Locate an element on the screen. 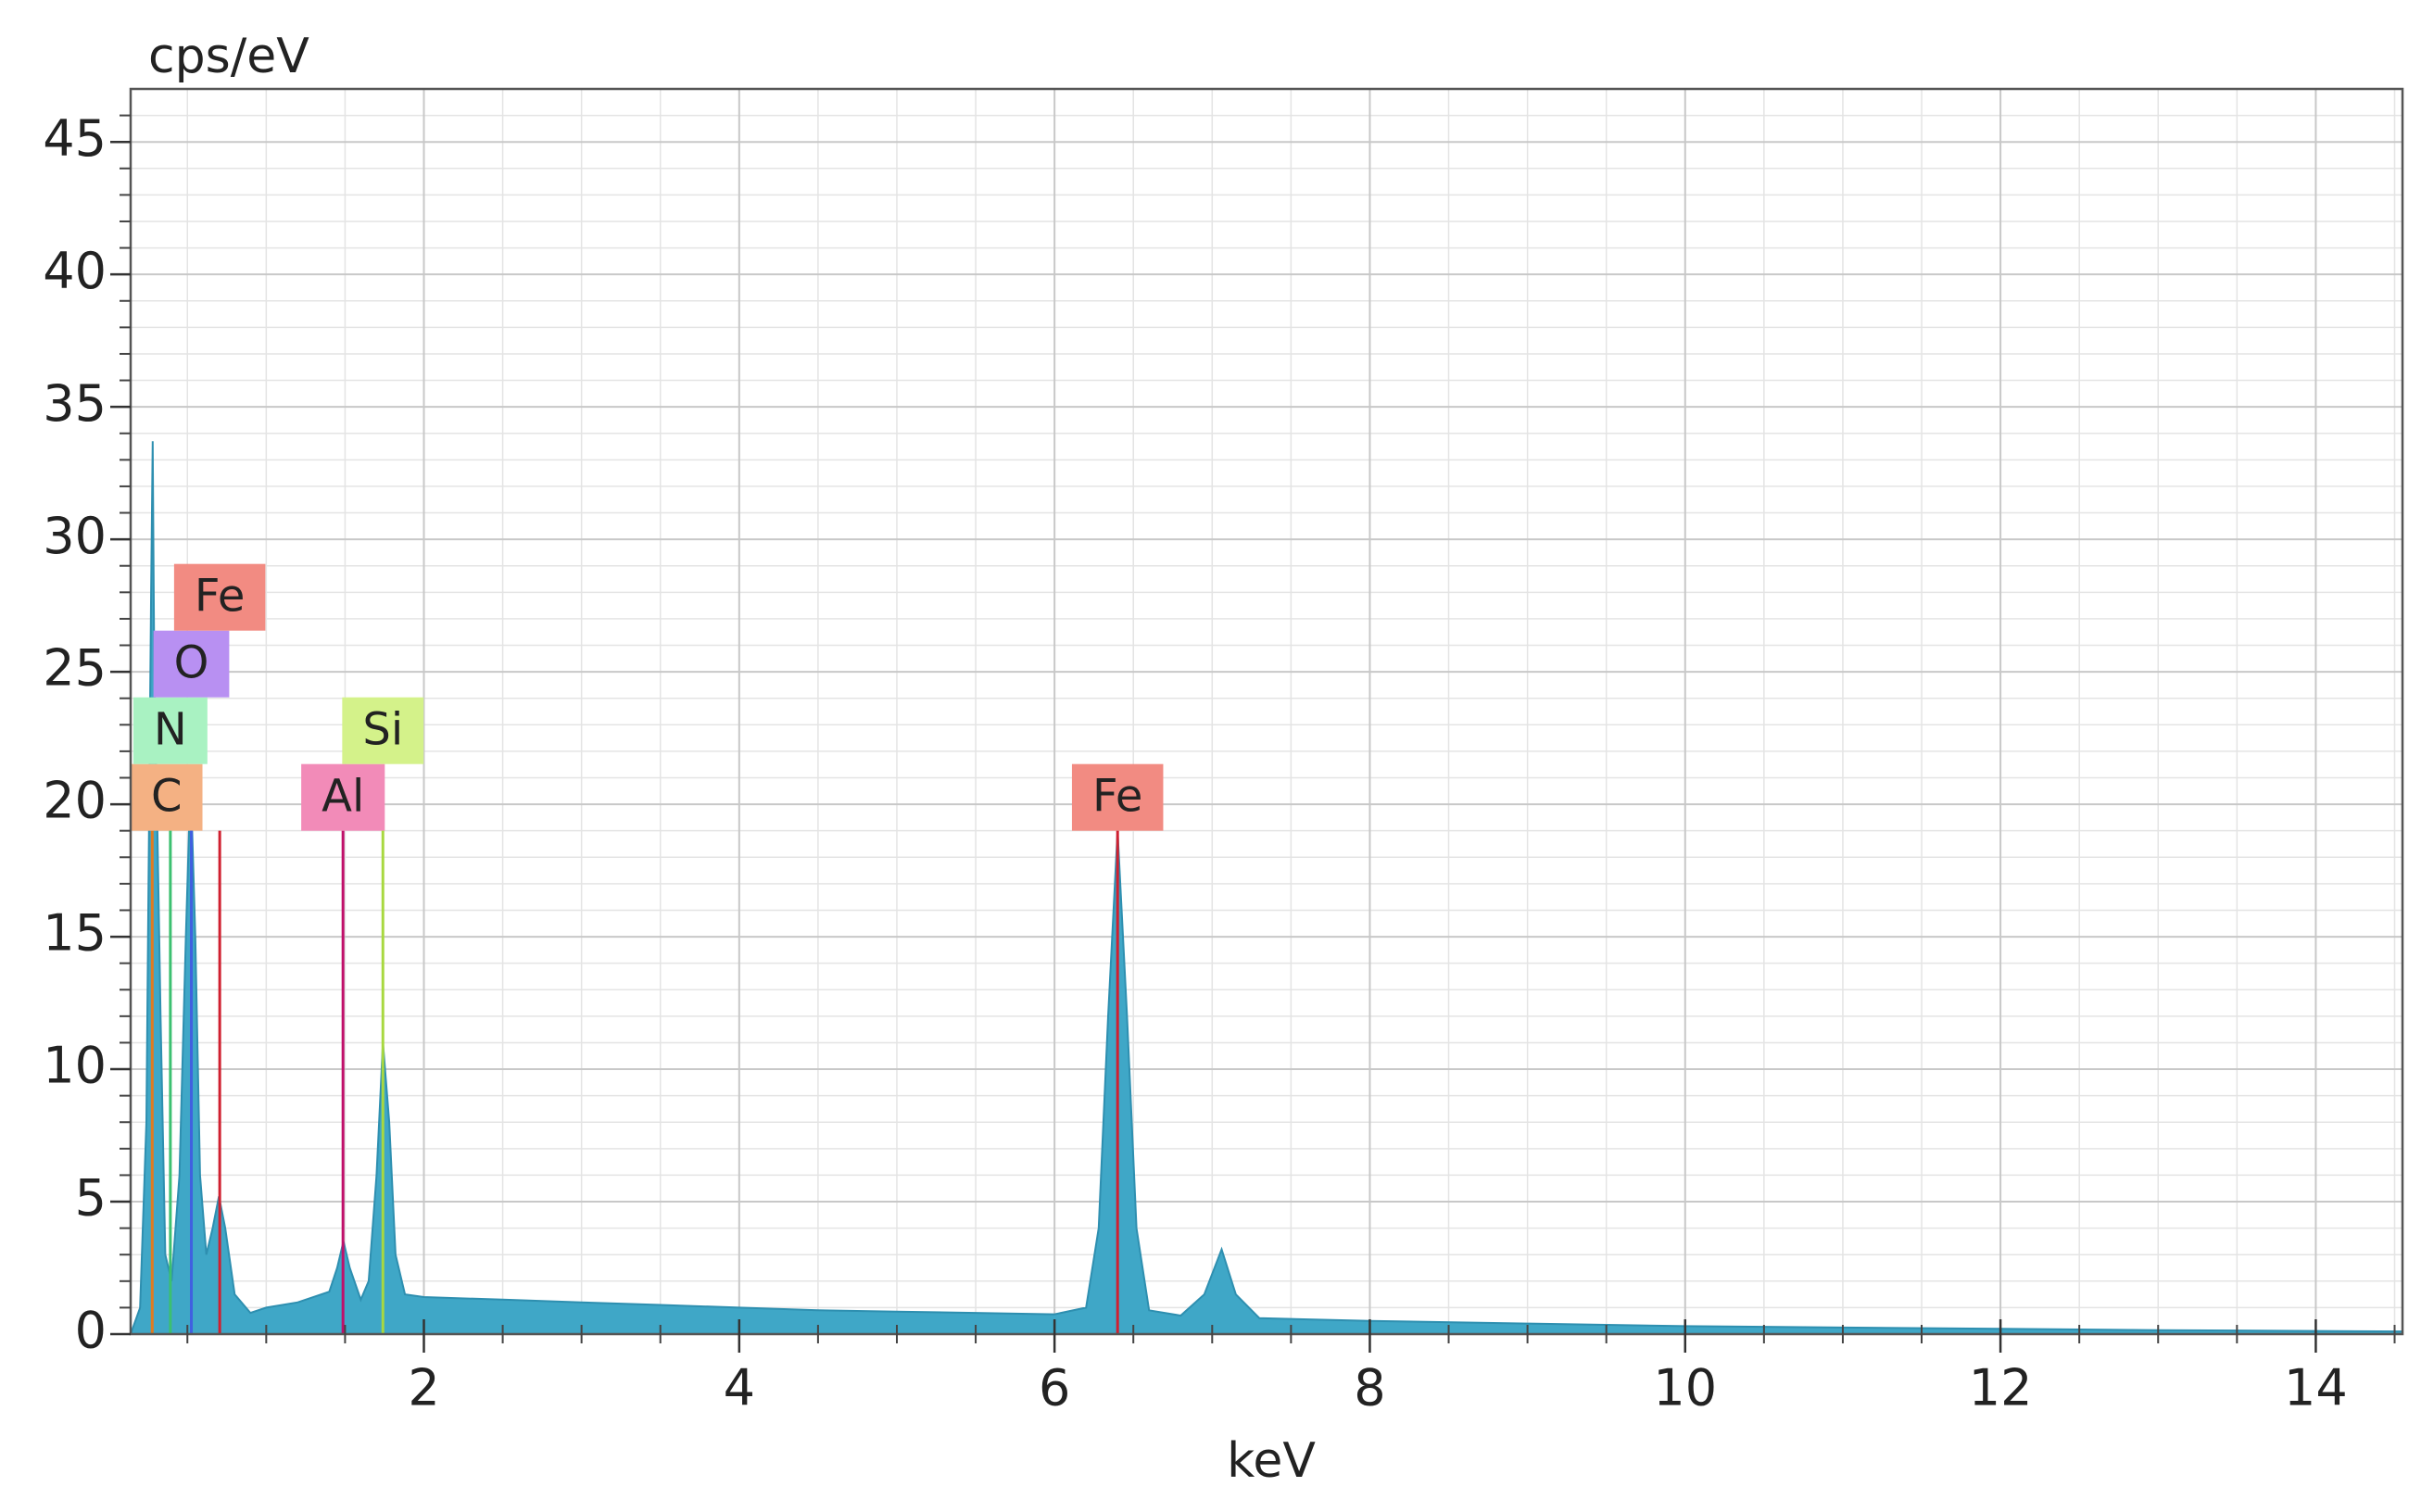 Image resolution: width=2434 pixels, height=1512 pixels. x-axis-title: keV is located at coordinates (1272, 1461).